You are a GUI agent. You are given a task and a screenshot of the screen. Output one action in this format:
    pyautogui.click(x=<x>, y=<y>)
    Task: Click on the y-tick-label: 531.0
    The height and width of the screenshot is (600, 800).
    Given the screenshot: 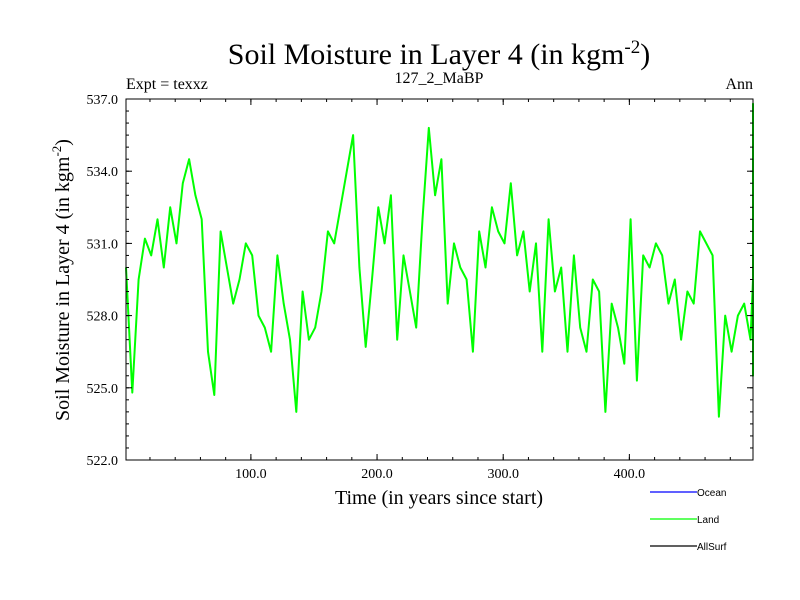 What is the action you would take?
    pyautogui.click(x=103, y=244)
    